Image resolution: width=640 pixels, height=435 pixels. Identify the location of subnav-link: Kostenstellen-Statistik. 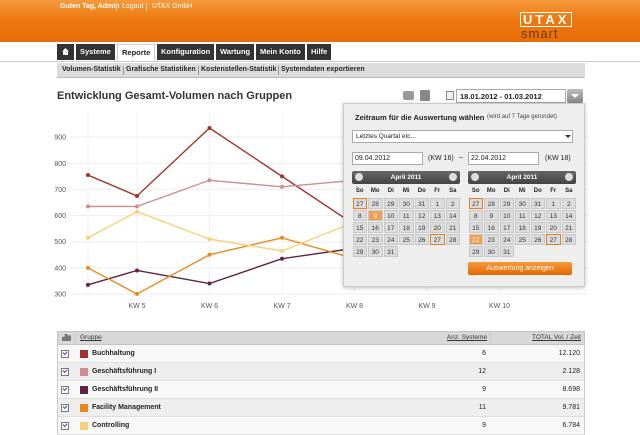
(239, 69).